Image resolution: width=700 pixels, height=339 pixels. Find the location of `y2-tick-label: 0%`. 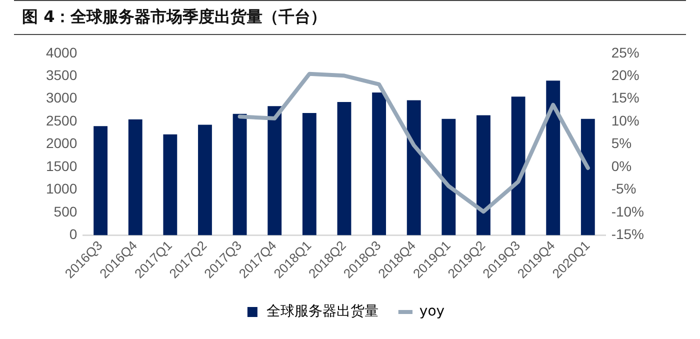

y2-tick-label: 0% is located at coordinates (621, 166).